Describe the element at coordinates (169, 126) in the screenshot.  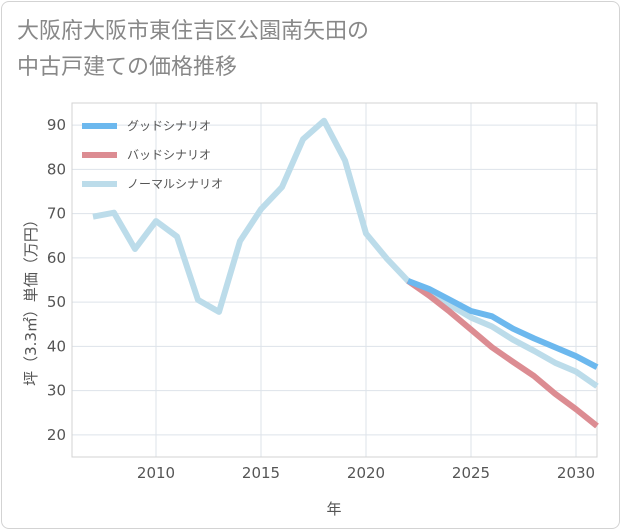
I see `legend-label: グッドシナリオ` at that location.